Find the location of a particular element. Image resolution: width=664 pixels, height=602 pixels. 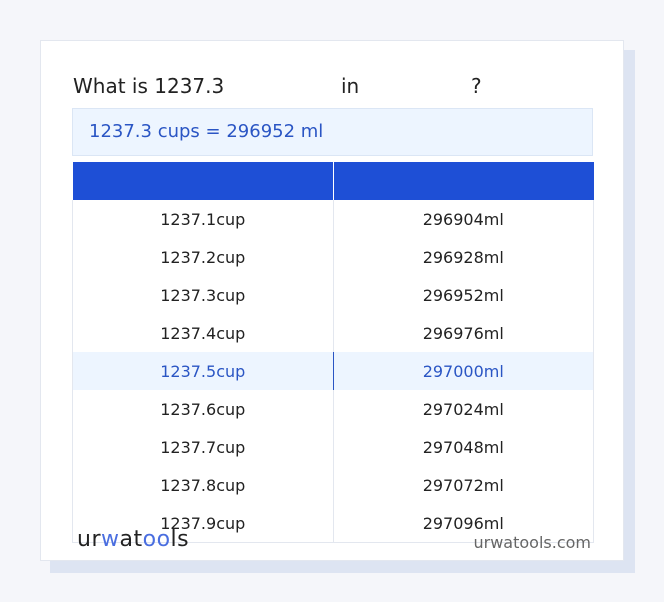

title-question-mark: ? is located at coordinates (476, 86).